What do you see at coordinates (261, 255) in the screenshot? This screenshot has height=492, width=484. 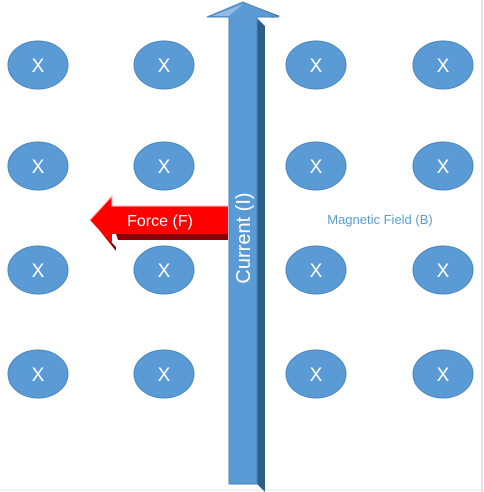 I see `current-arrow-side` at bounding box center [261, 255].